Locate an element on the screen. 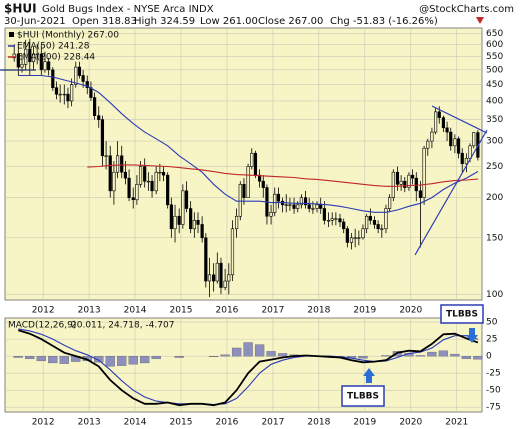 Image resolution: width=520 pixels, height=429 pixels. y-tick-label: 25 is located at coordinates (491, 340).